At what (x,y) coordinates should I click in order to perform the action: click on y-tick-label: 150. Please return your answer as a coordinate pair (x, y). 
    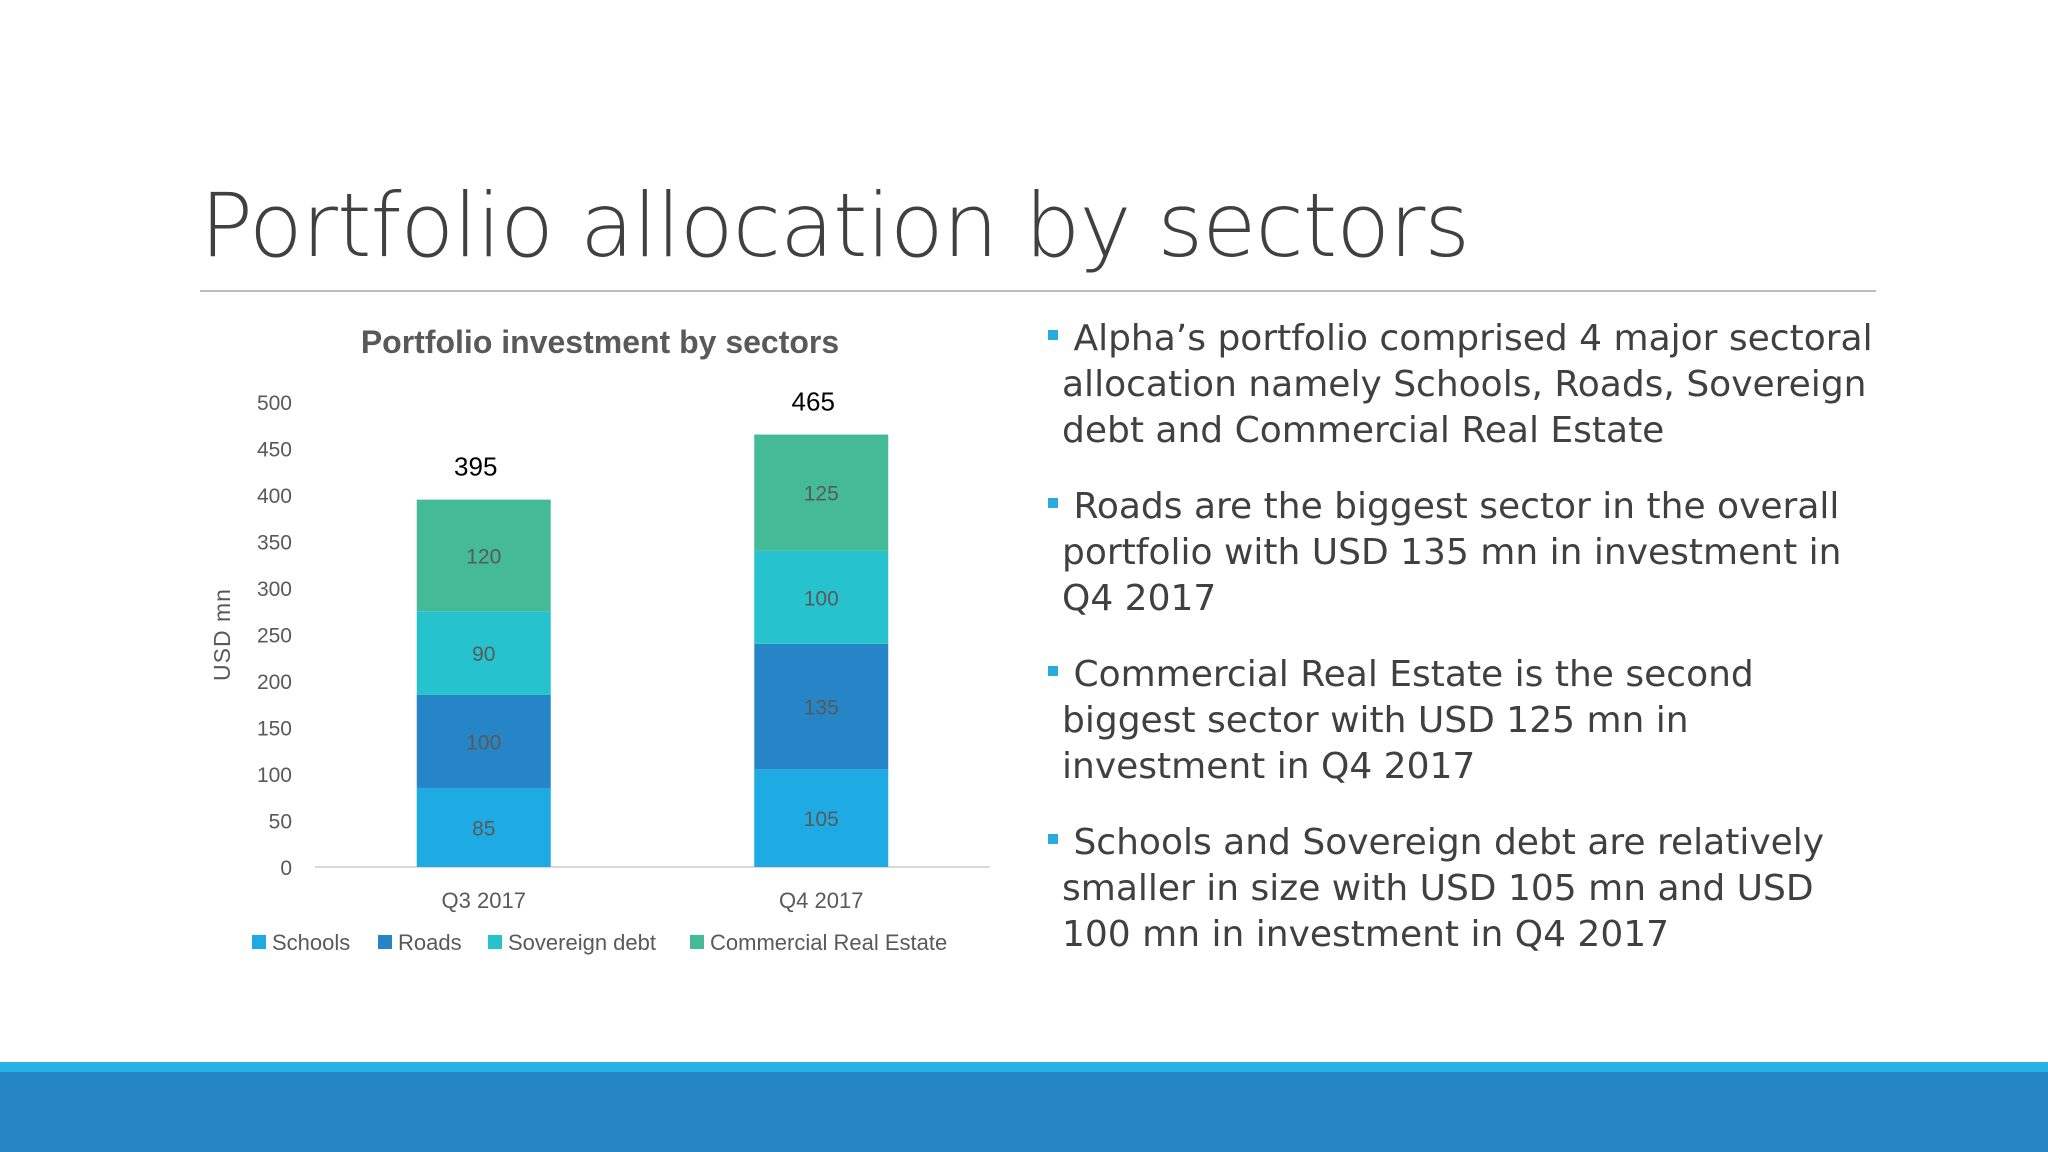
    Looking at the image, I should click on (274, 729).